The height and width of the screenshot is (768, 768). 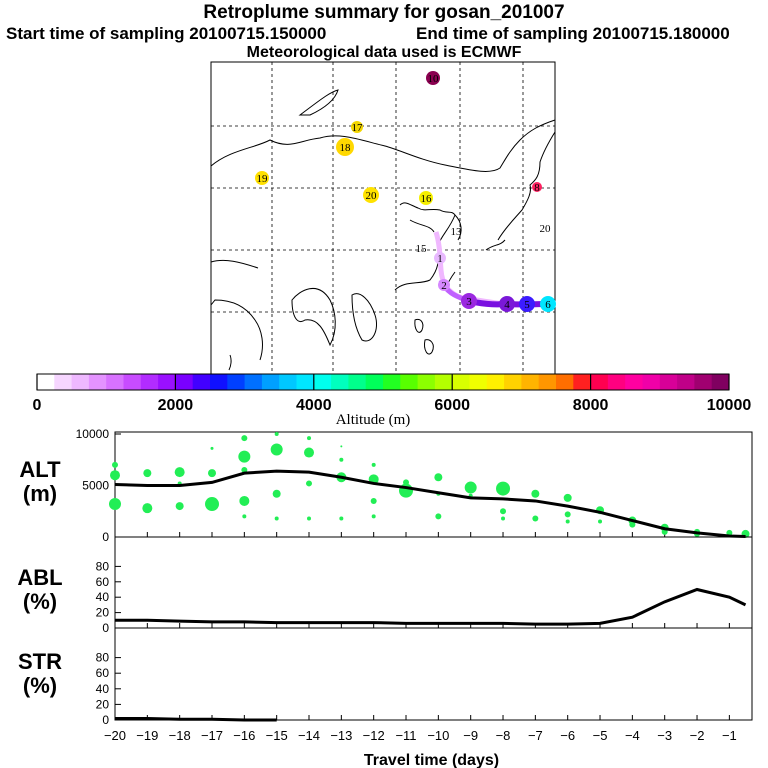 I want to click on colorbar-label: Altitude (m), so click(x=373, y=420).